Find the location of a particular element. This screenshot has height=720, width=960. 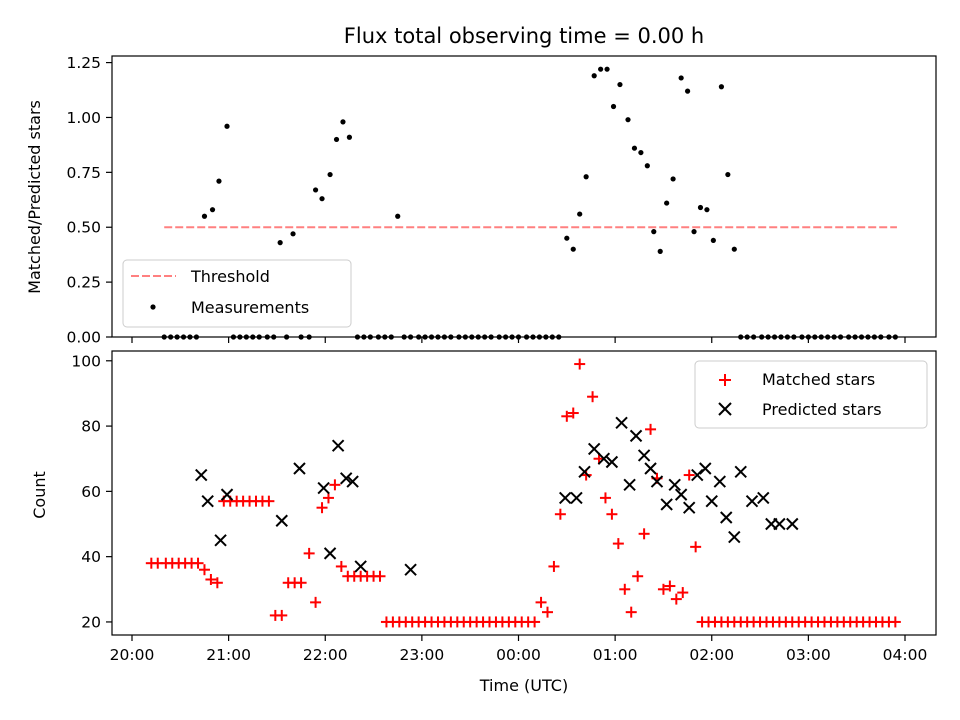

bottom-x-tick-label: 23:00 is located at coordinates (422, 655).